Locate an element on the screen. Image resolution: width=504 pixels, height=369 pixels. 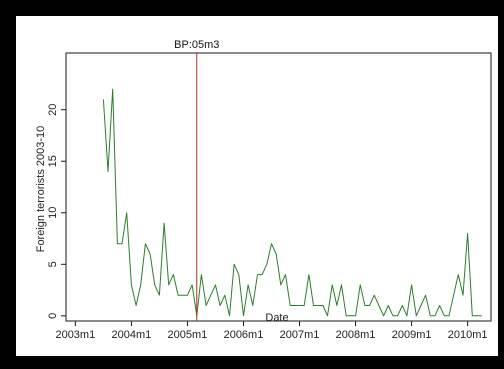
x-tick-label: 2006m1 is located at coordinates (244, 335).